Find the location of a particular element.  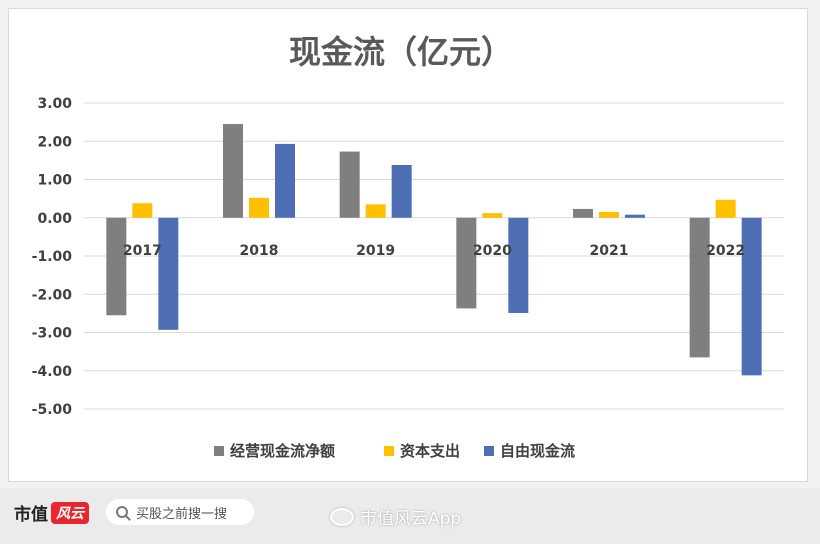

footer-bar: 市值 风云 买股之前搜一搜 市值风云App is located at coordinates (410, 516).